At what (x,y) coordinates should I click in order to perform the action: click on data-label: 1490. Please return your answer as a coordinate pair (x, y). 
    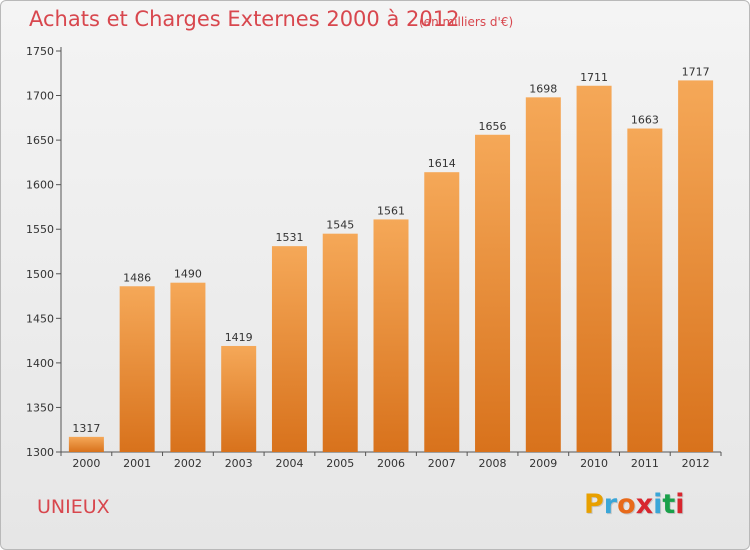
    Looking at the image, I should click on (188, 274).